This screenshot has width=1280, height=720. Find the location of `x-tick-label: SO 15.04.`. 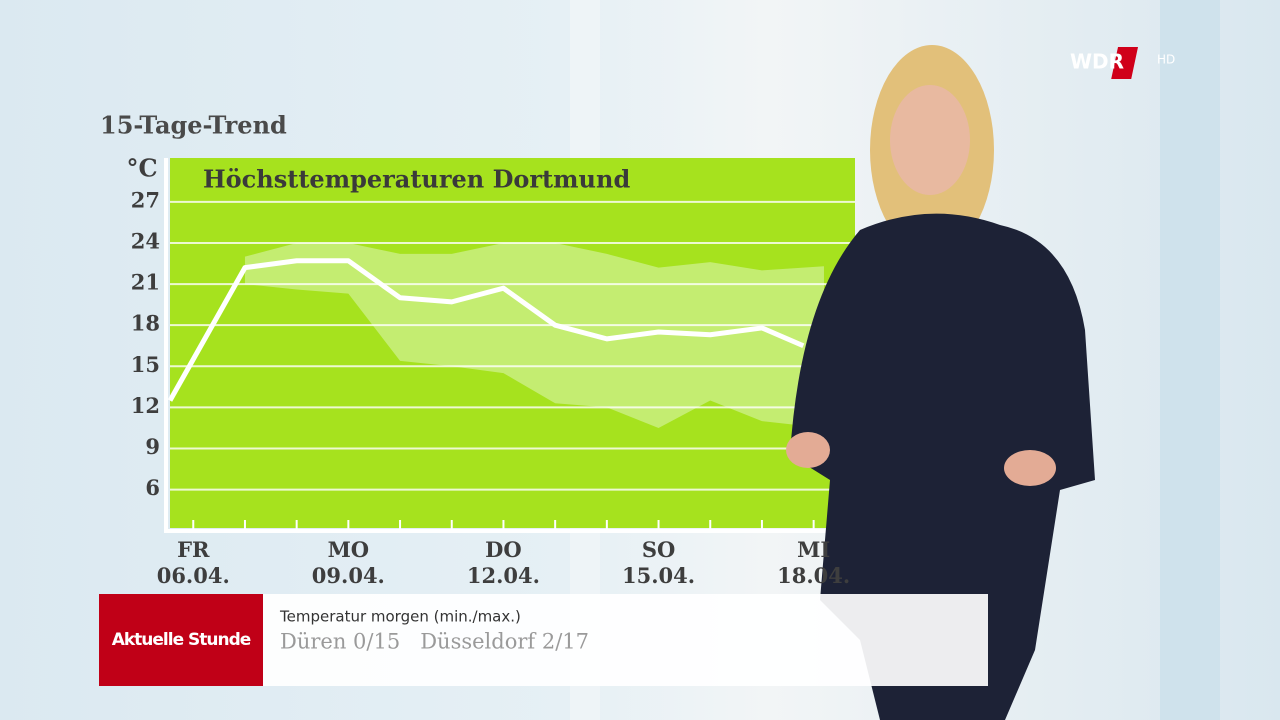

x-tick-label: SO 15.04. is located at coordinates (659, 562).